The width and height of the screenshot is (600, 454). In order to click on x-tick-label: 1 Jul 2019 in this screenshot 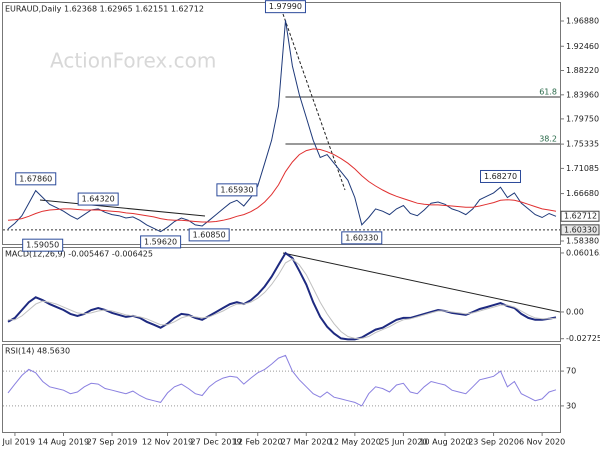, I will do `click(17, 442)`.